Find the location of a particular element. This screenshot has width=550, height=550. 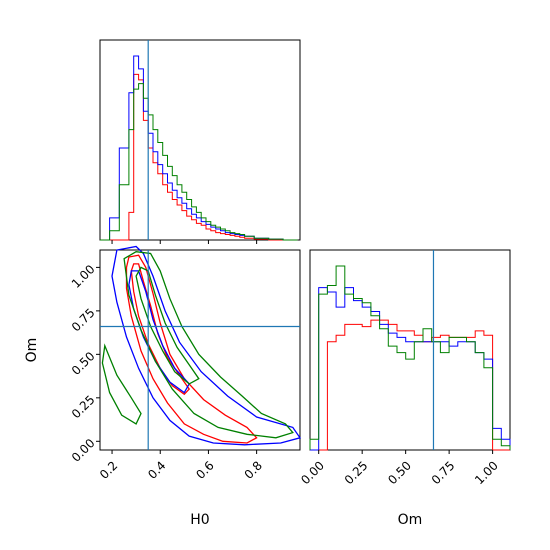

contour-x-tick-label: 0.2 is located at coordinates (108, 469).